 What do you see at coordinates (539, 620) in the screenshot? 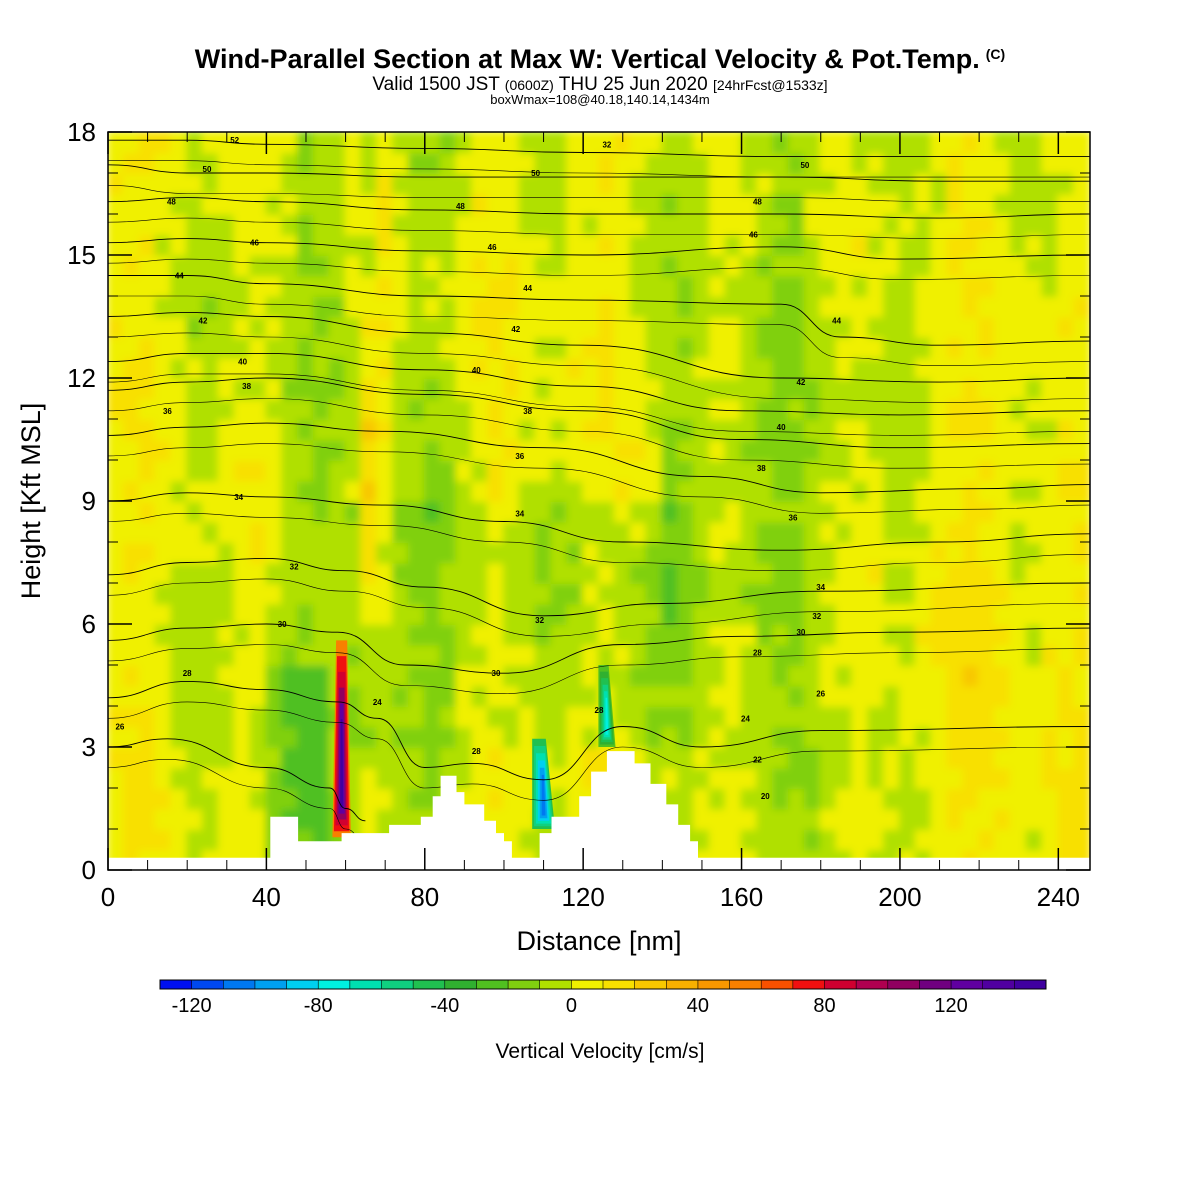
I see `contour-label: 32` at bounding box center [539, 620].